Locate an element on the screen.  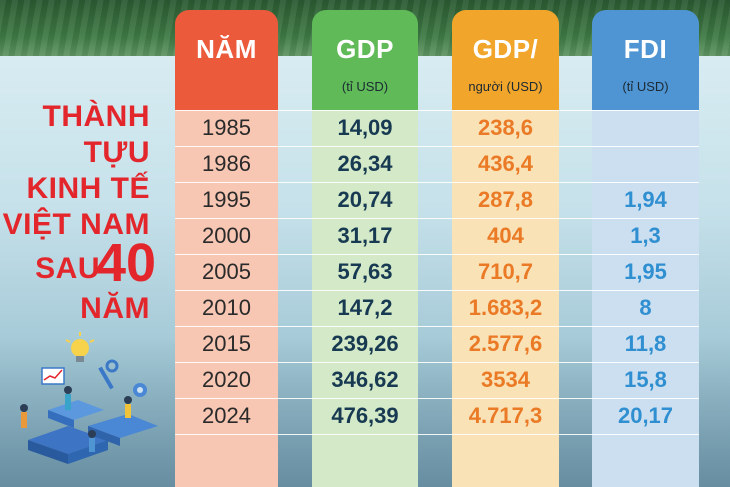
platform-blocks is located at coordinates (93, 432).